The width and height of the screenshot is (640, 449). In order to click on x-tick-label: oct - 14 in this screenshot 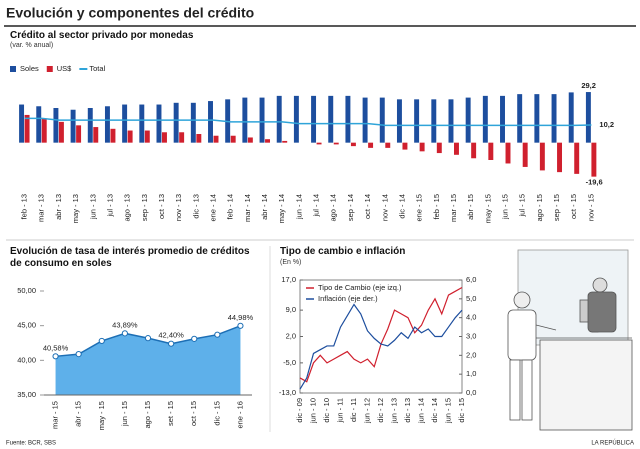, I will do `click(367, 206)`.